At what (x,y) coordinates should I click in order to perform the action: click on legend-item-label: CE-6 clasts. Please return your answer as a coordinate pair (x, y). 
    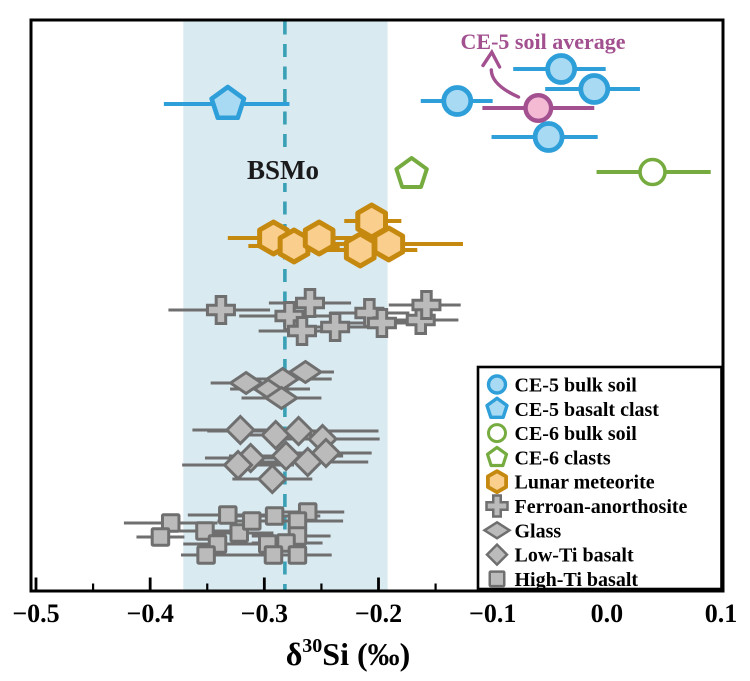
    Looking at the image, I should click on (563, 458).